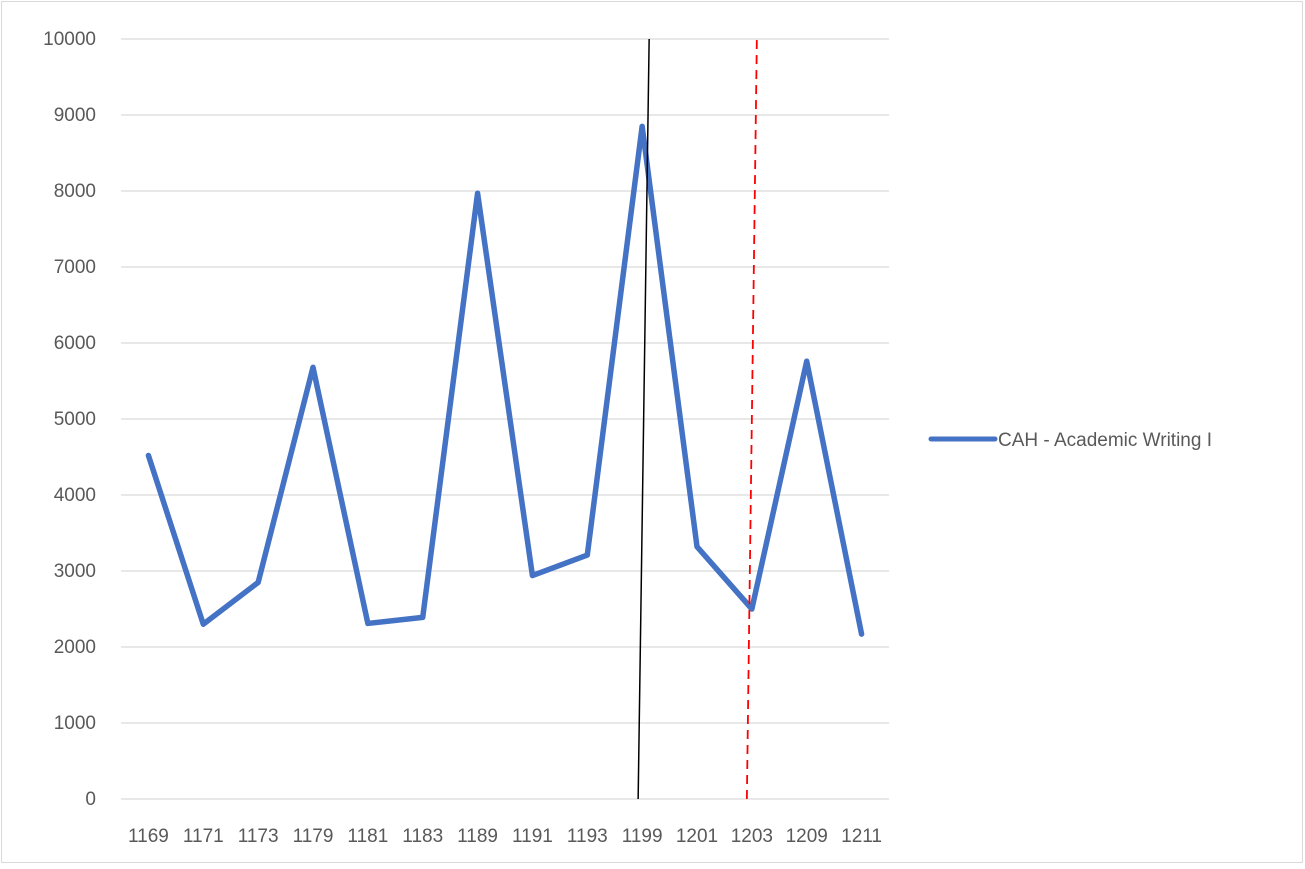 This screenshot has width=1305, height=869. Describe the element at coordinates (258, 836) in the screenshot. I see `x-tick-label: 1173` at that location.